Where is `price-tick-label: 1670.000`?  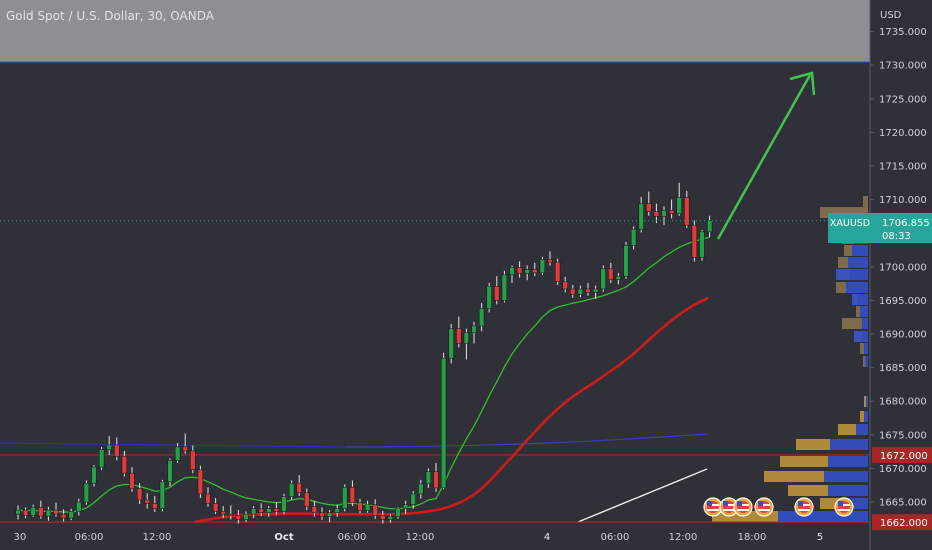
price-tick-label: 1670.000 is located at coordinates (903, 469).